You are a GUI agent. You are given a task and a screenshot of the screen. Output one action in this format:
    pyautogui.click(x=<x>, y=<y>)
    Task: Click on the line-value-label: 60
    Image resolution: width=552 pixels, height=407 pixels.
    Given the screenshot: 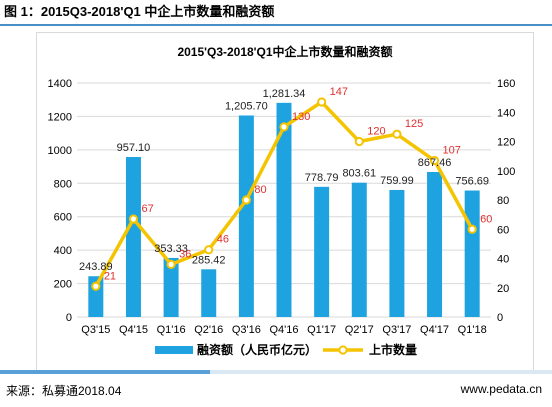 What is the action you would take?
    pyautogui.click(x=486, y=219)
    